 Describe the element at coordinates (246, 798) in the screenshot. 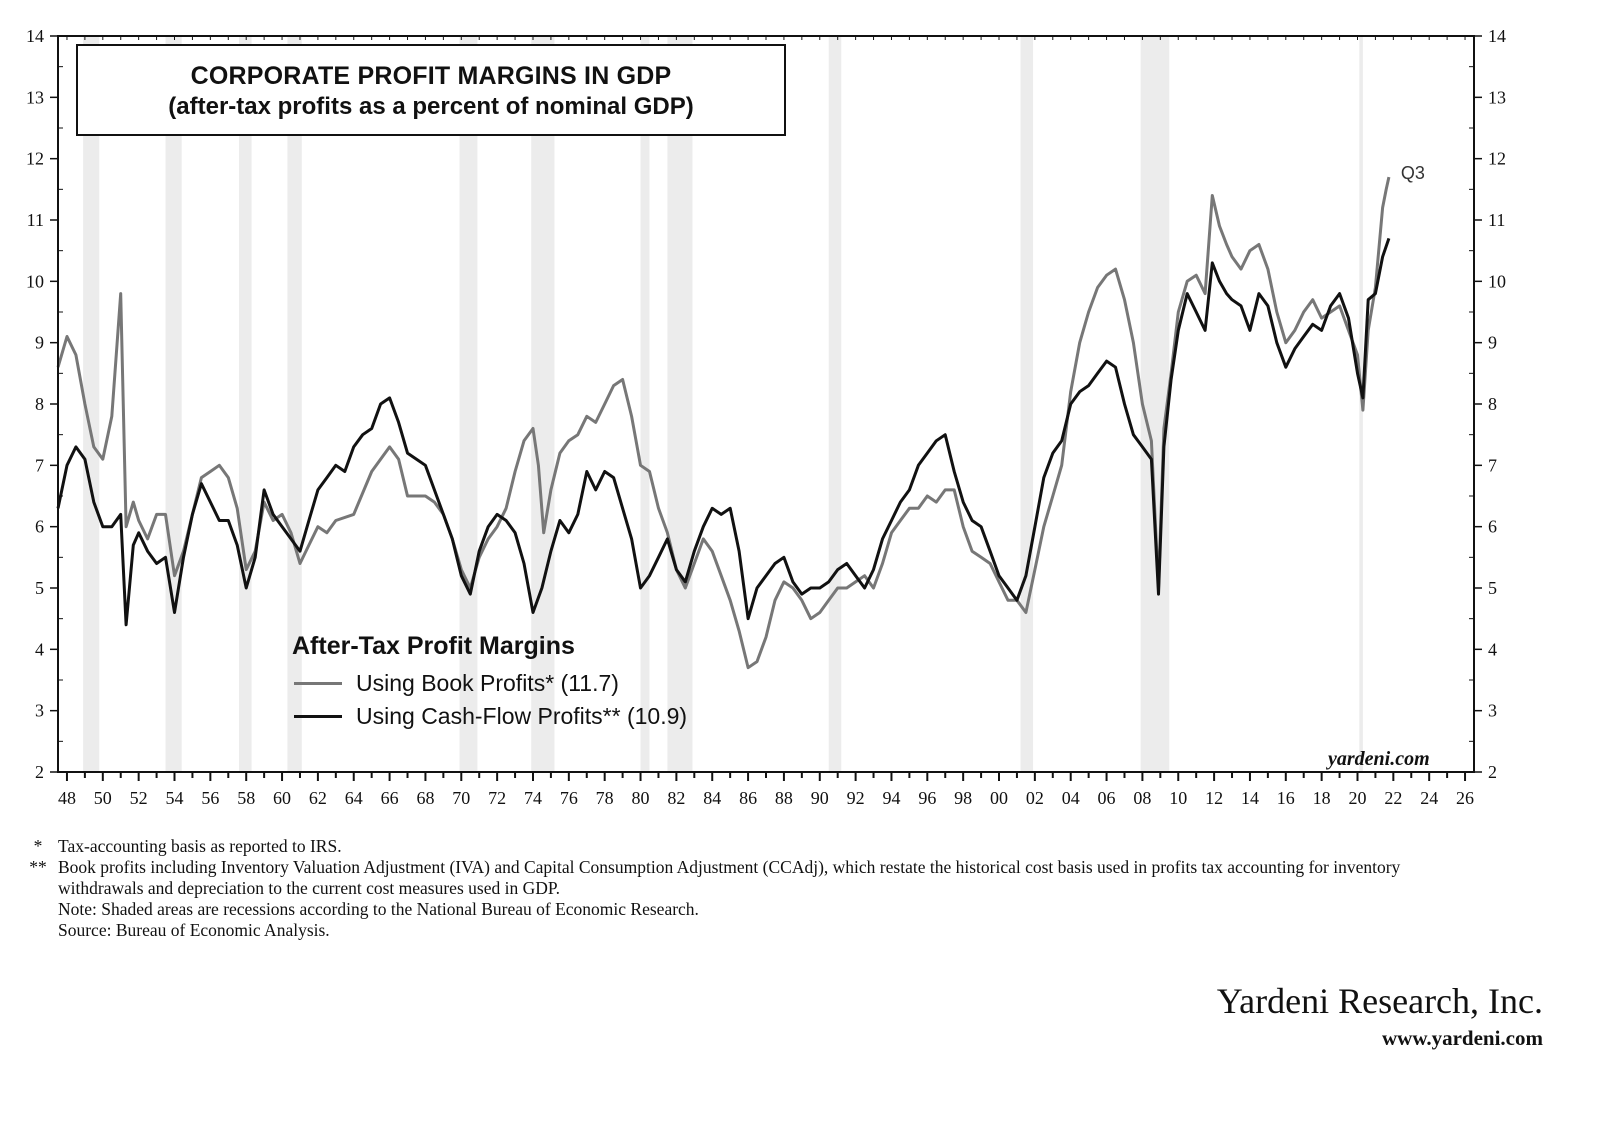

I see `x-tick-label: 58` at that location.